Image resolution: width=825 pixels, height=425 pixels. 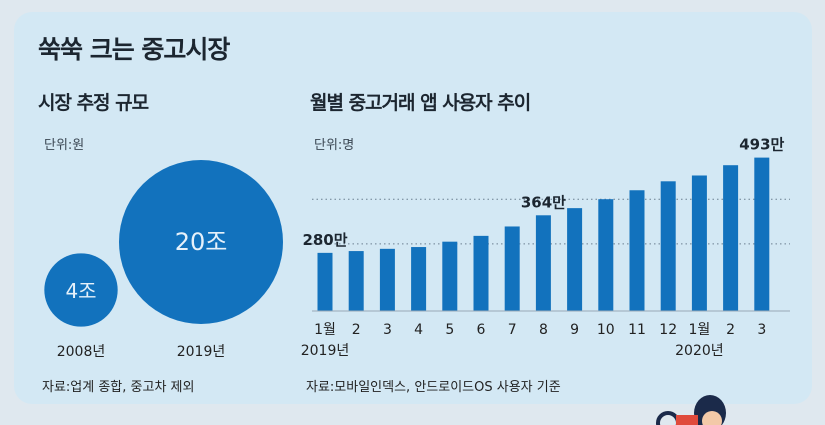 What do you see at coordinates (543, 202) in the screenshot?
I see `bar-data-label-7: 364만` at bounding box center [543, 202].